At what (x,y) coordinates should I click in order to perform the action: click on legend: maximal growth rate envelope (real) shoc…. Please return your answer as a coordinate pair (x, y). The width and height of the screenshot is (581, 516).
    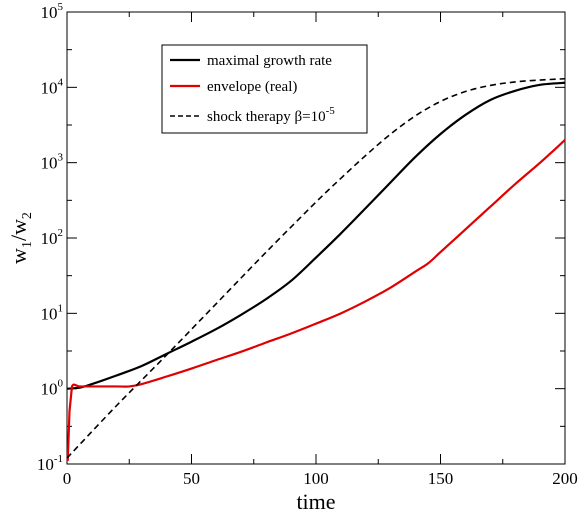
    Looking at the image, I should click on (264, 89).